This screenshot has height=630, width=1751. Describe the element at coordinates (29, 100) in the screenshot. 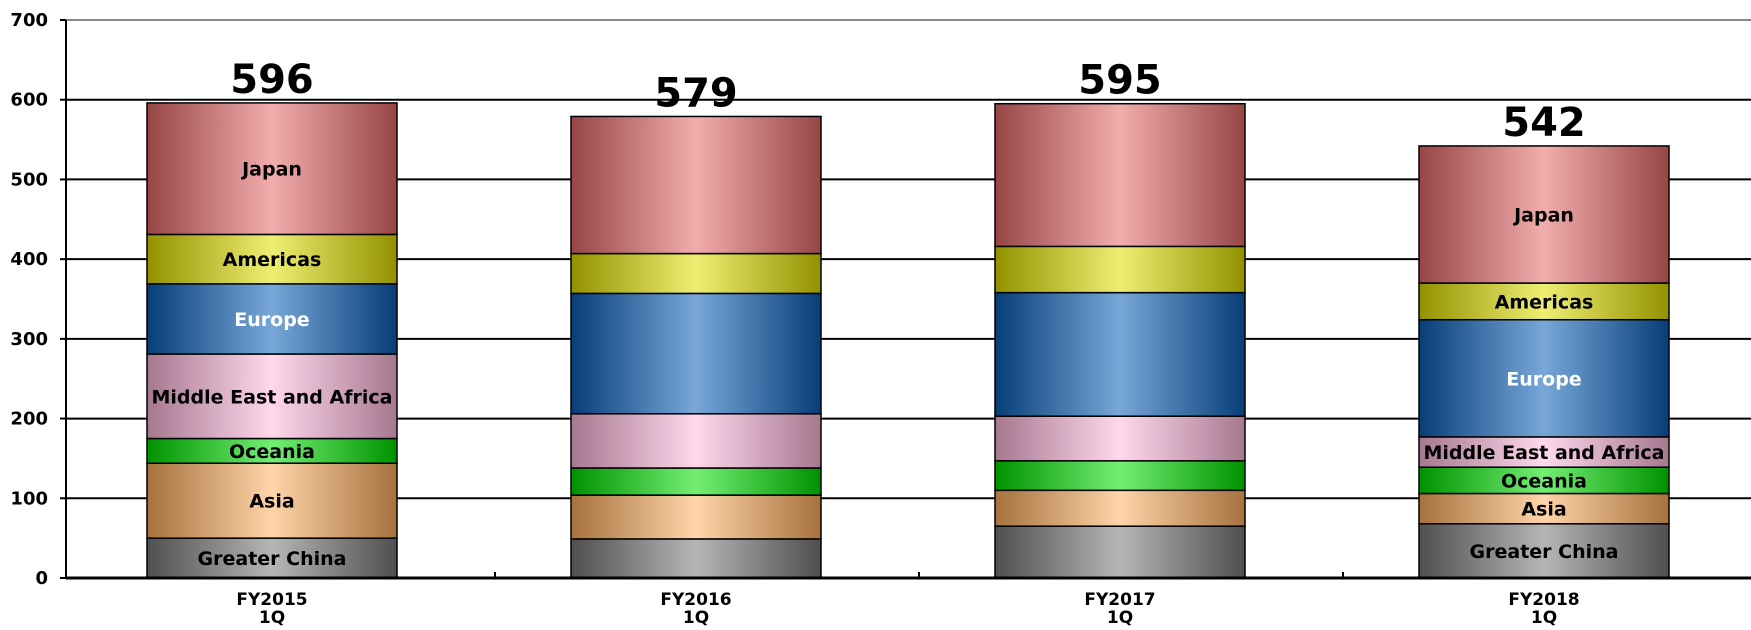

I see `y-tick-label: 600` at that location.